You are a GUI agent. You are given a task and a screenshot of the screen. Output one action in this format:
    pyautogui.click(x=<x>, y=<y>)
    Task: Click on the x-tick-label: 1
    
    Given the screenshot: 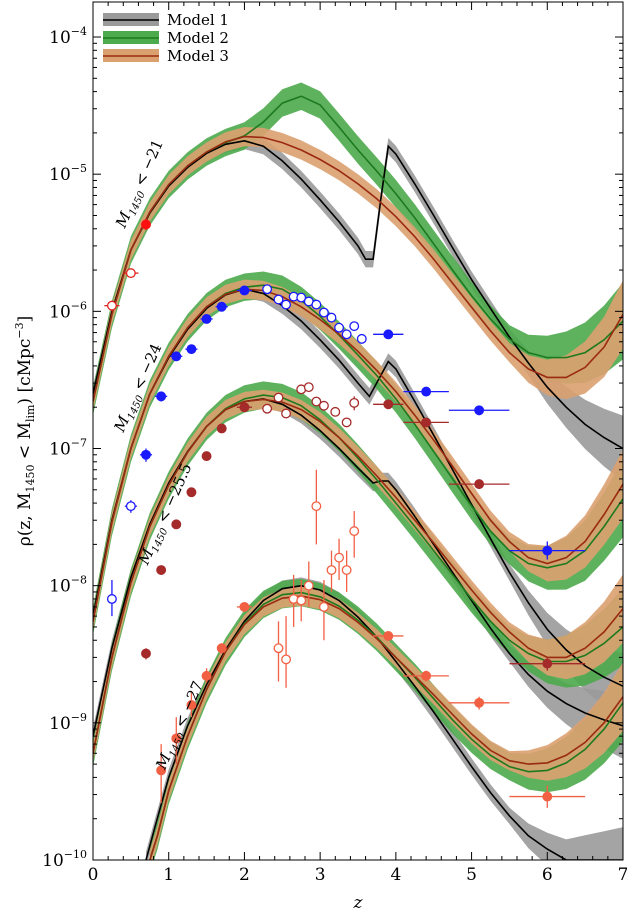 What is the action you would take?
    pyautogui.click(x=168, y=875)
    